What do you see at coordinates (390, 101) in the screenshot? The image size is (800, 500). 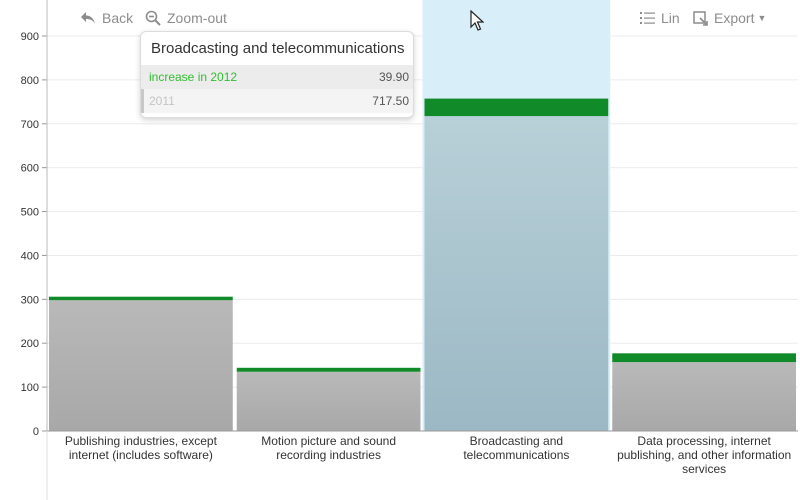 I see `tooltip-row-value: 717.50` at bounding box center [390, 101].